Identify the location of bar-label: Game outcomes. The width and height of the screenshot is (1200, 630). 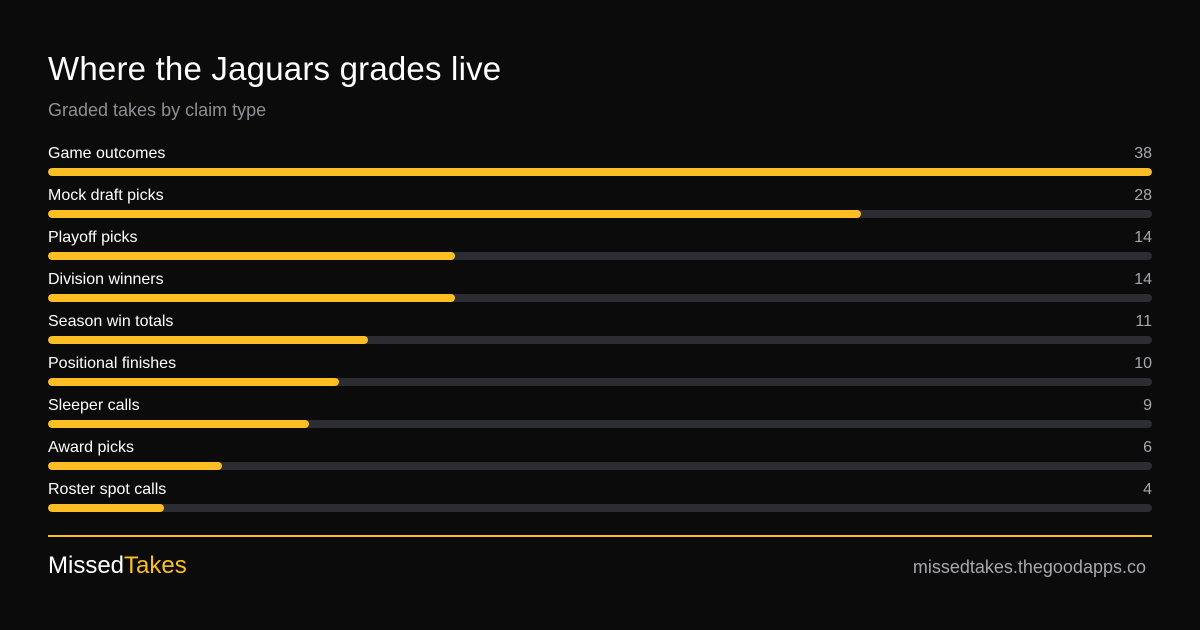
(107, 153).